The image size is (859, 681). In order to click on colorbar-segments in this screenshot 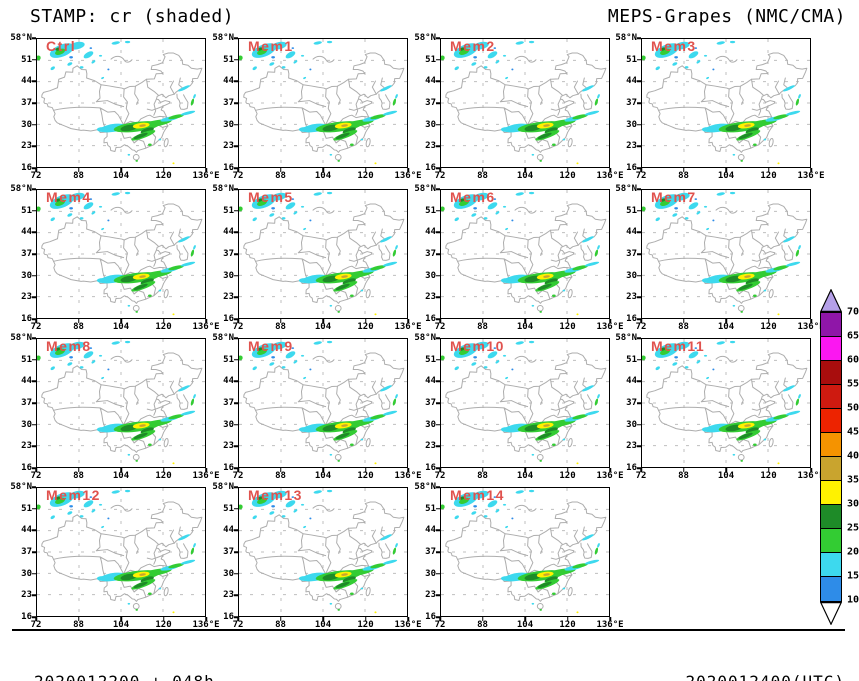, I will do `click(831, 457)`.